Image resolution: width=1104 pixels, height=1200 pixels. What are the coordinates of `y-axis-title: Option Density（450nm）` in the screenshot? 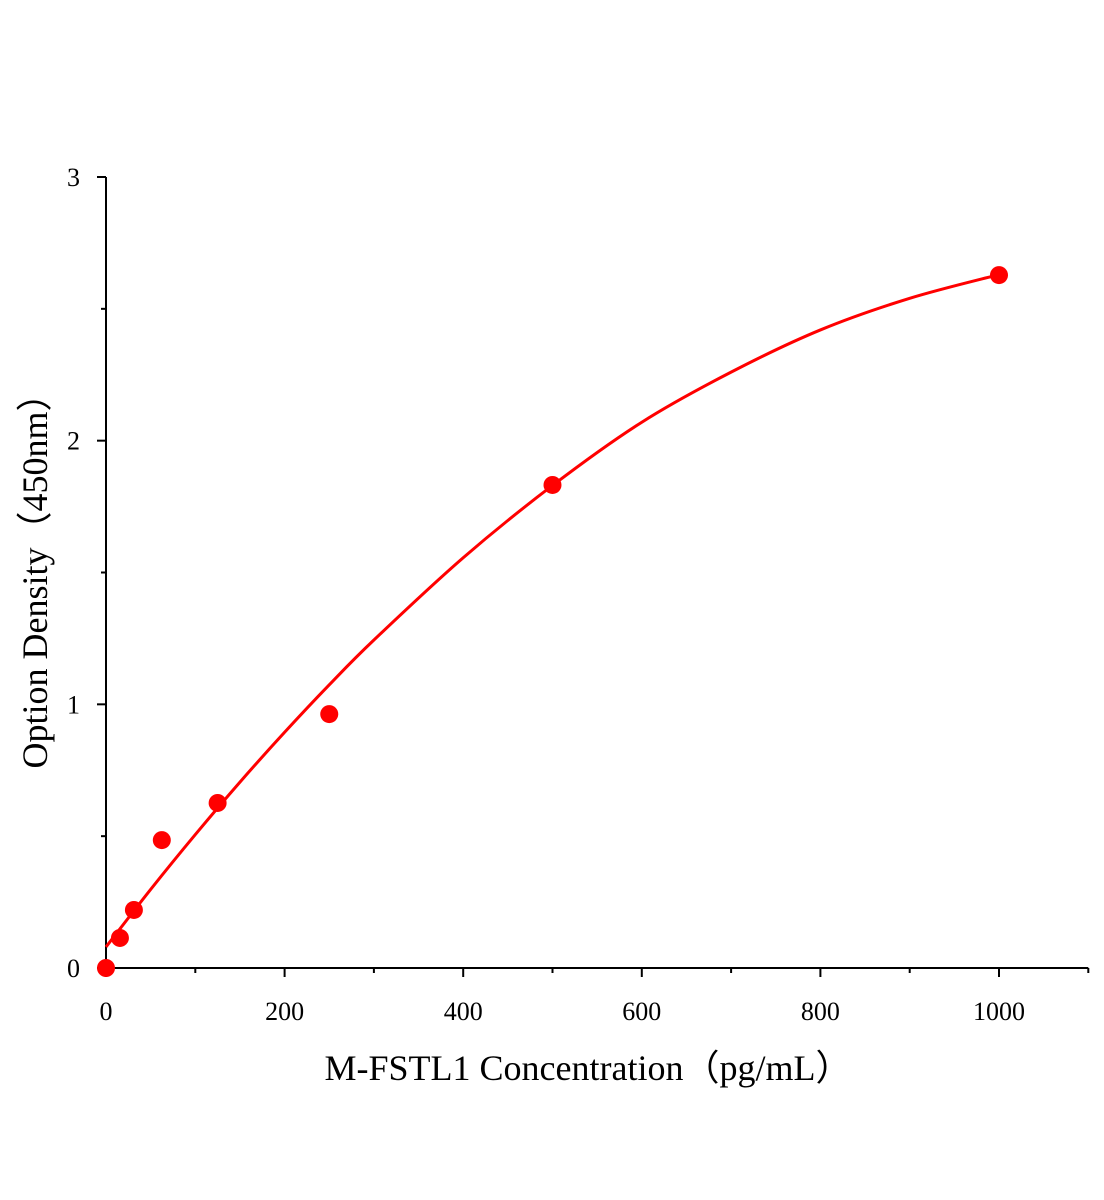 It's located at (35, 572).